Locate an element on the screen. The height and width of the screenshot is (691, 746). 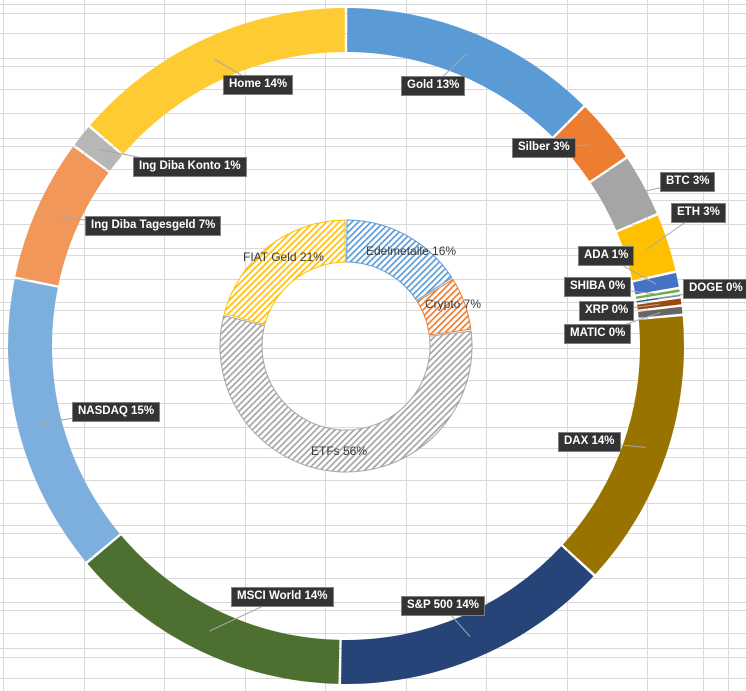
inner-ring is located at coordinates (346, 346).